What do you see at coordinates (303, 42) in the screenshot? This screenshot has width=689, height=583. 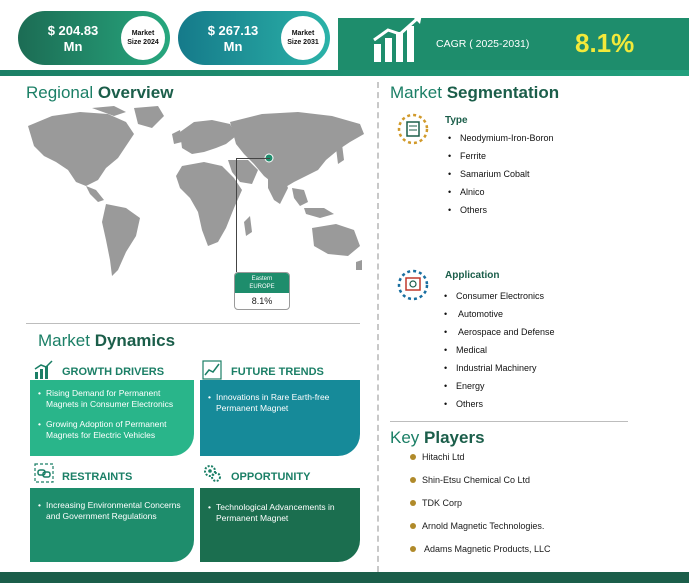 I see `badge-line-2: Size 2031` at bounding box center [303, 42].